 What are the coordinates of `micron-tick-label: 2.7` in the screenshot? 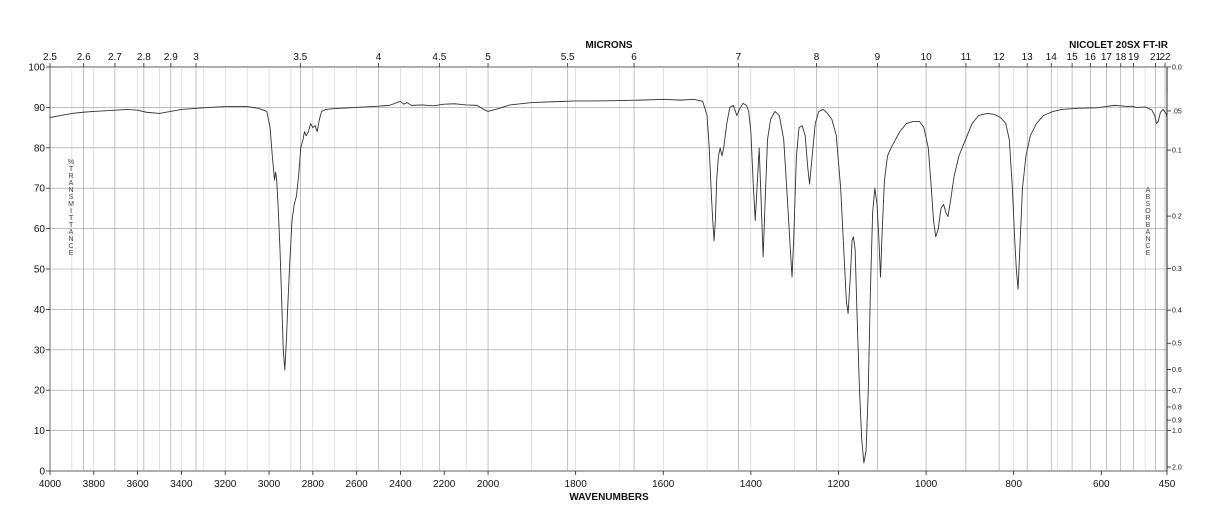 It's located at (115, 57).